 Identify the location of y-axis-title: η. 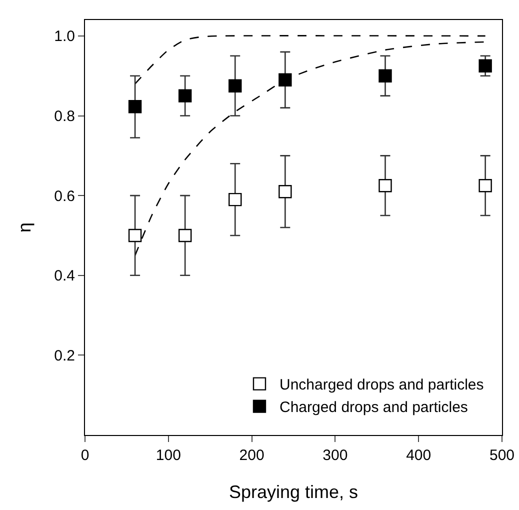
(24, 227).